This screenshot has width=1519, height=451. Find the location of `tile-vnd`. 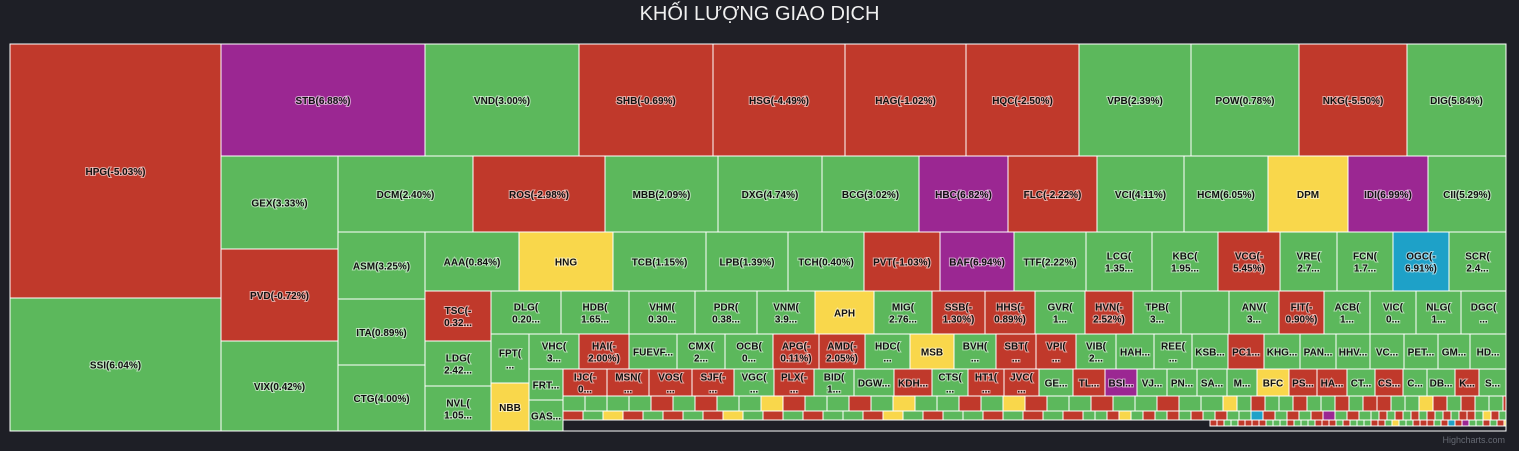

tile-vnd is located at coordinates (502, 100).